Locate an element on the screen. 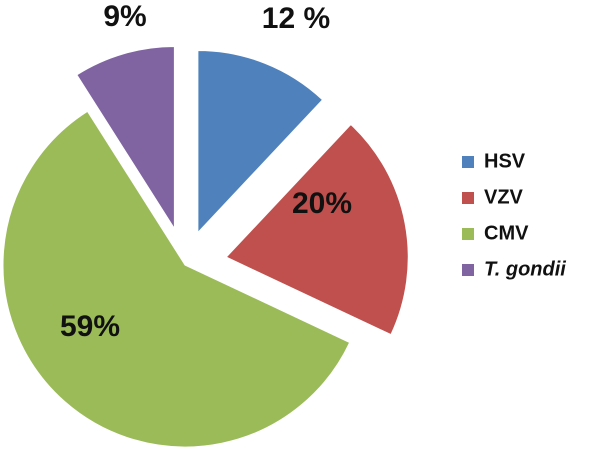 The image size is (596, 450). legend-label: CMV is located at coordinates (506, 233).